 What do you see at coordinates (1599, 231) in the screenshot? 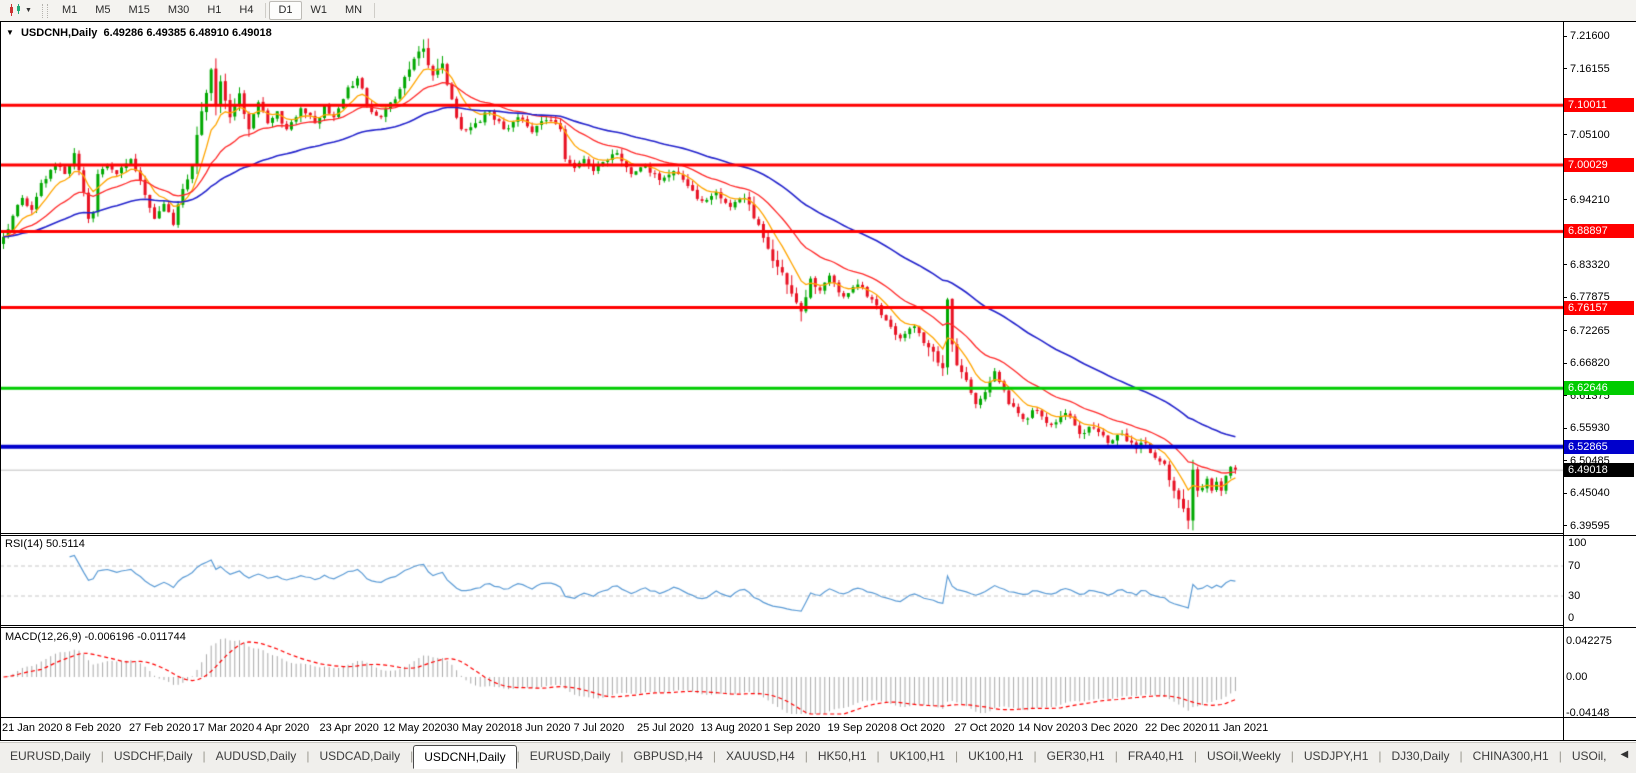
I see `hline-price-label: 6.88897` at bounding box center [1599, 231].